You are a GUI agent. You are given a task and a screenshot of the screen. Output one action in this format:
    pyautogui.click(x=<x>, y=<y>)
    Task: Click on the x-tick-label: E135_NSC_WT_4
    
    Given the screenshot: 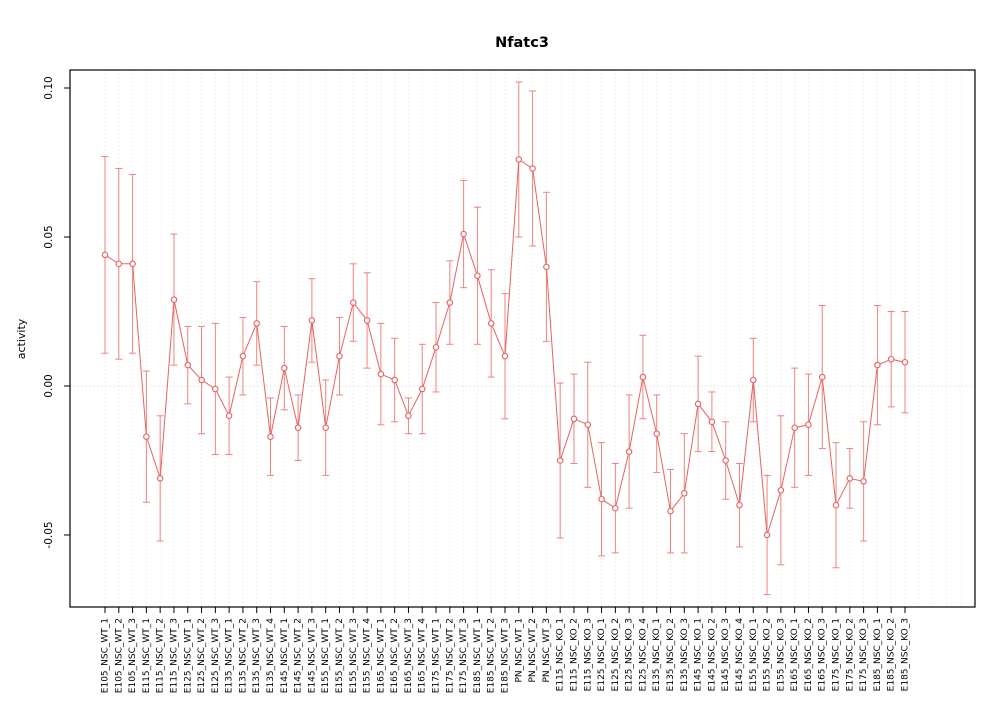 What is the action you would take?
    pyautogui.click(x=271, y=655)
    